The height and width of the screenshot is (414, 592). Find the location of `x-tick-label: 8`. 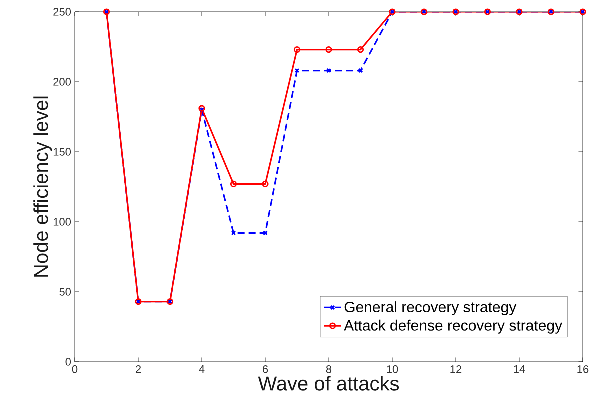

x-tick-label: 8 is located at coordinates (329, 370).